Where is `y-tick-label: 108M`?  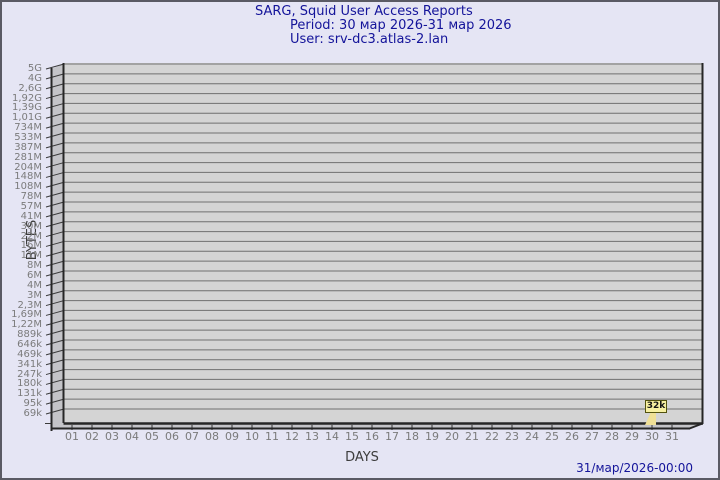
y-tick-label: 108M is located at coordinates (28, 187).